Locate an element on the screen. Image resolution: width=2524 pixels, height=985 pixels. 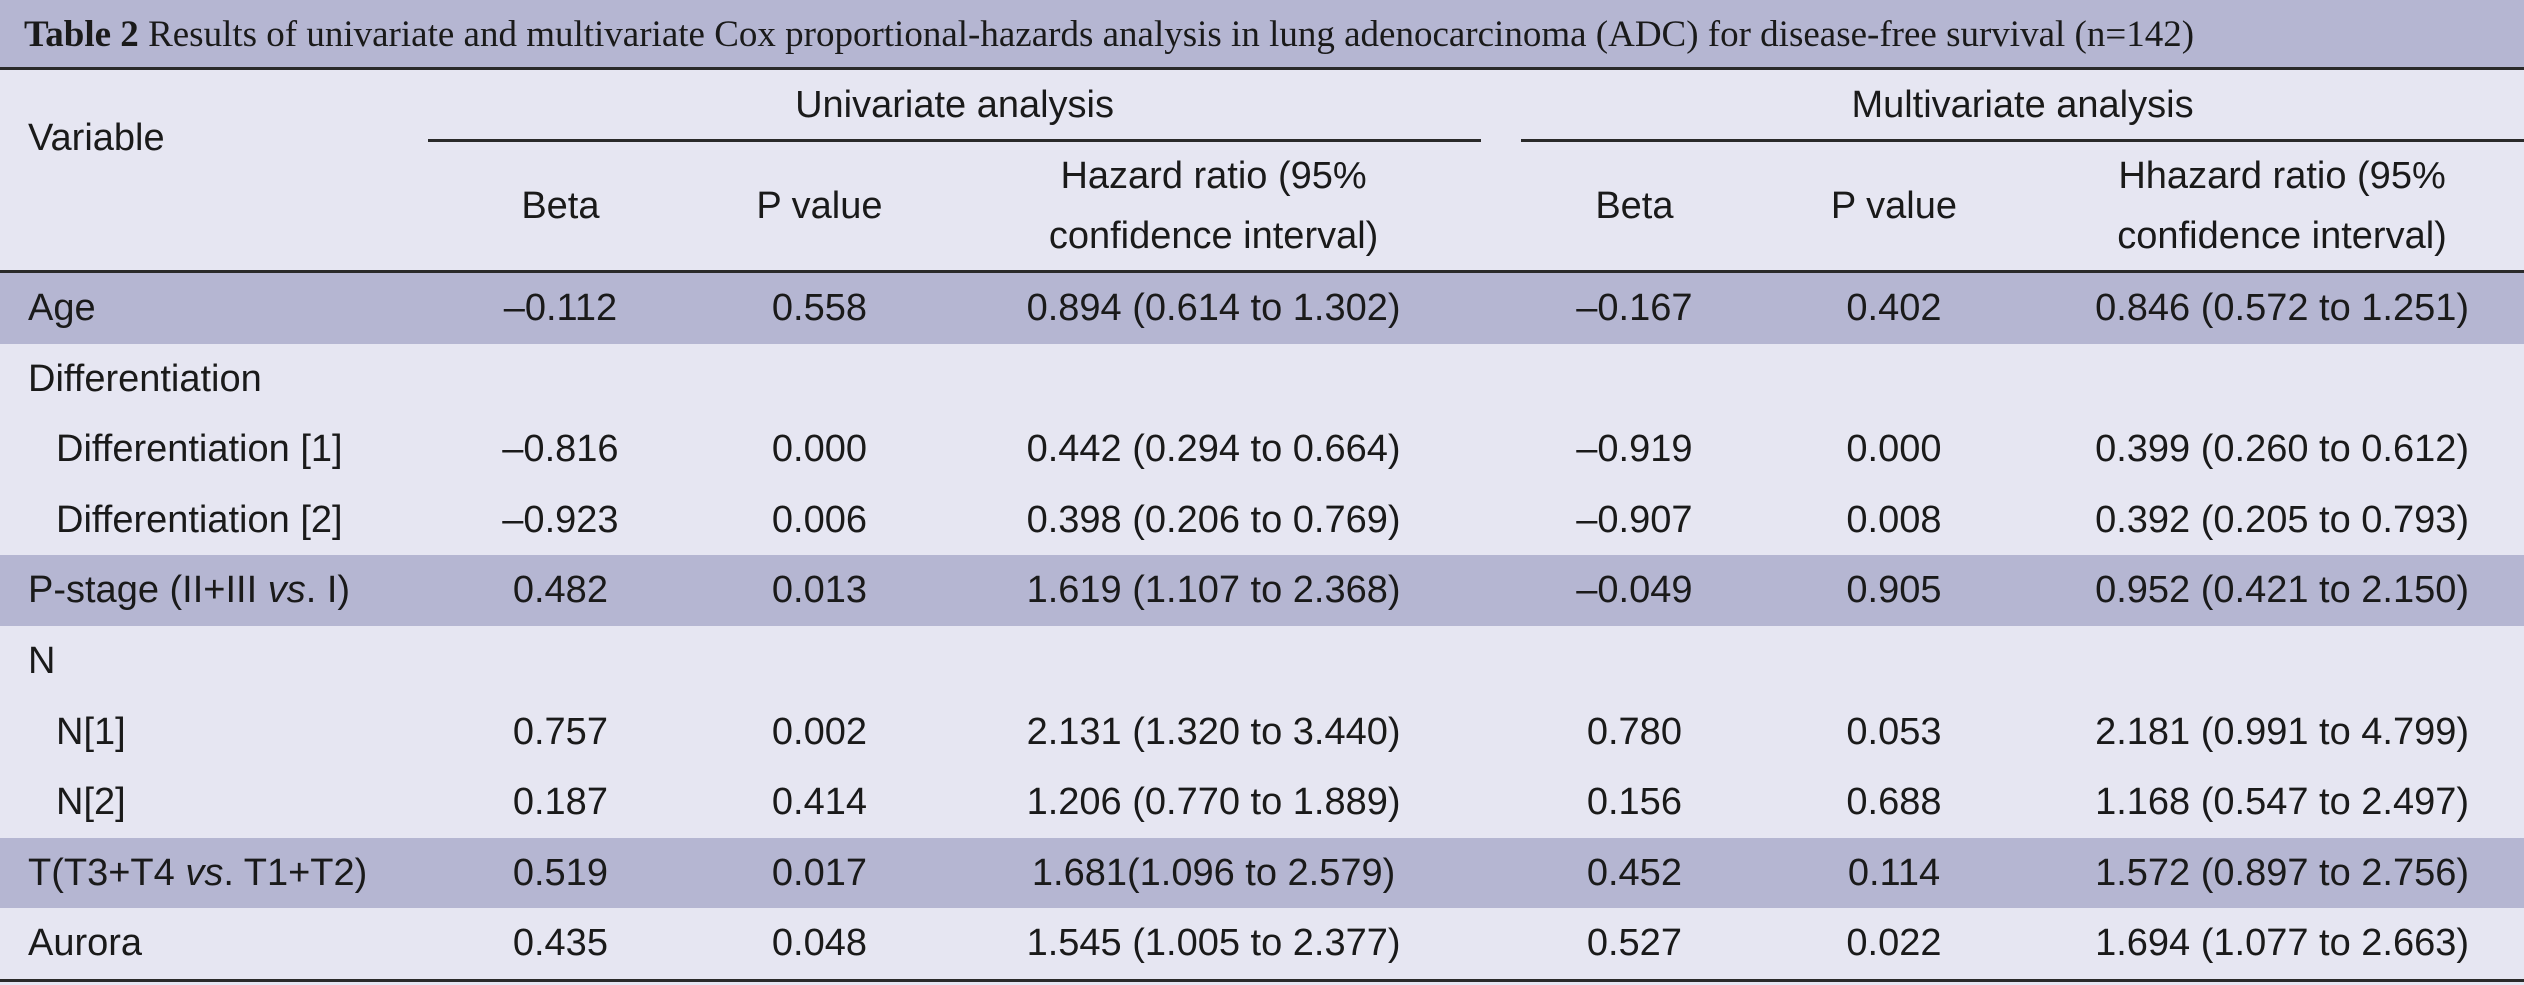
cell-uni-beta: 0.435 is located at coordinates (560, 945).